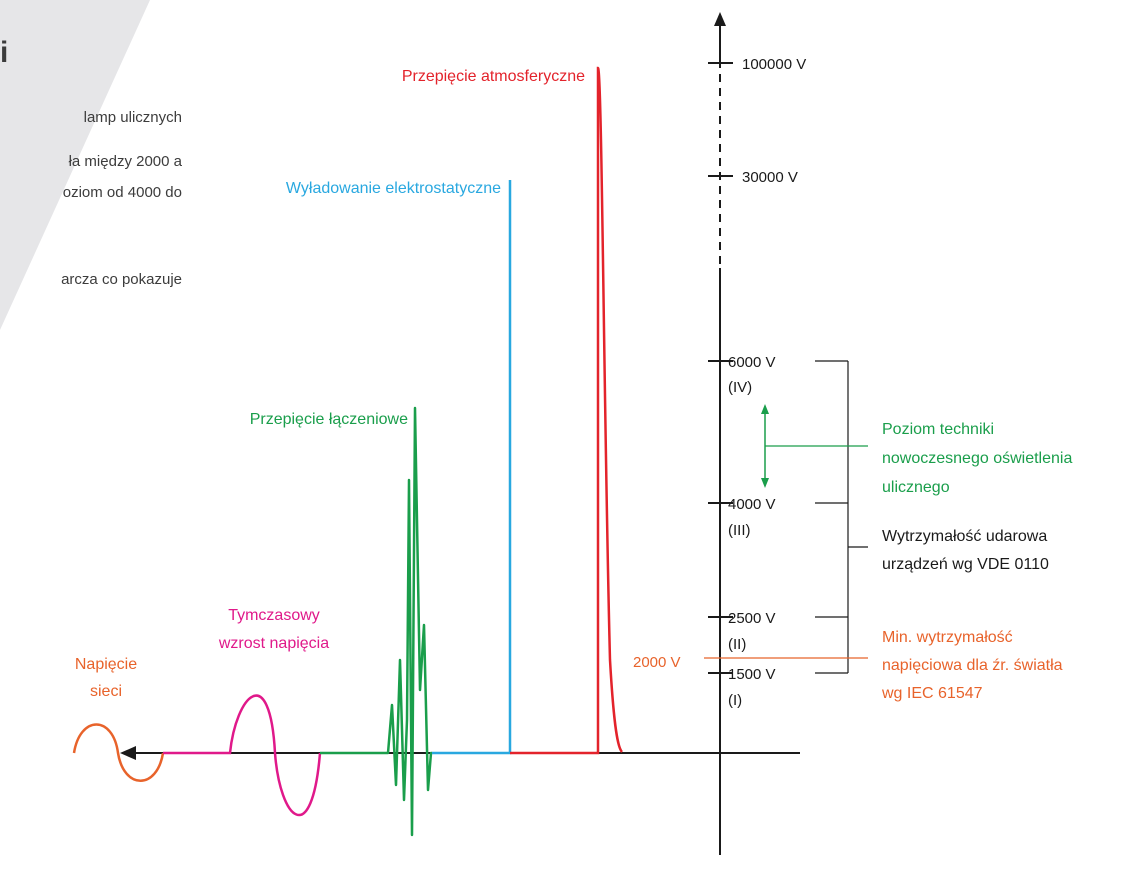 This screenshot has height=880, width=1138. I want to click on label-esd: Wyładowanie elektrostatyczne, so click(393, 188).